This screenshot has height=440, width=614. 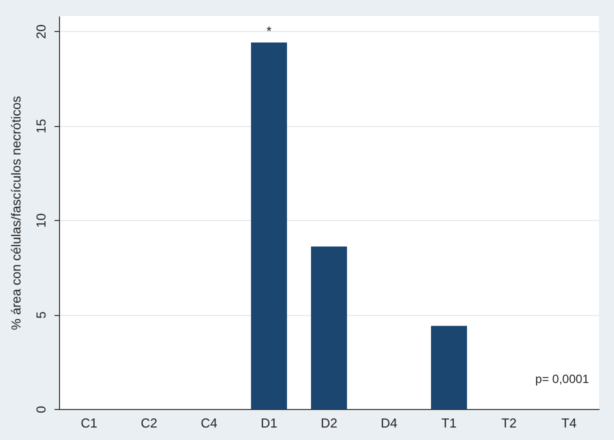 What do you see at coordinates (449, 423) in the screenshot?
I see `x-tick-label: T1` at bounding box center [449, 423].